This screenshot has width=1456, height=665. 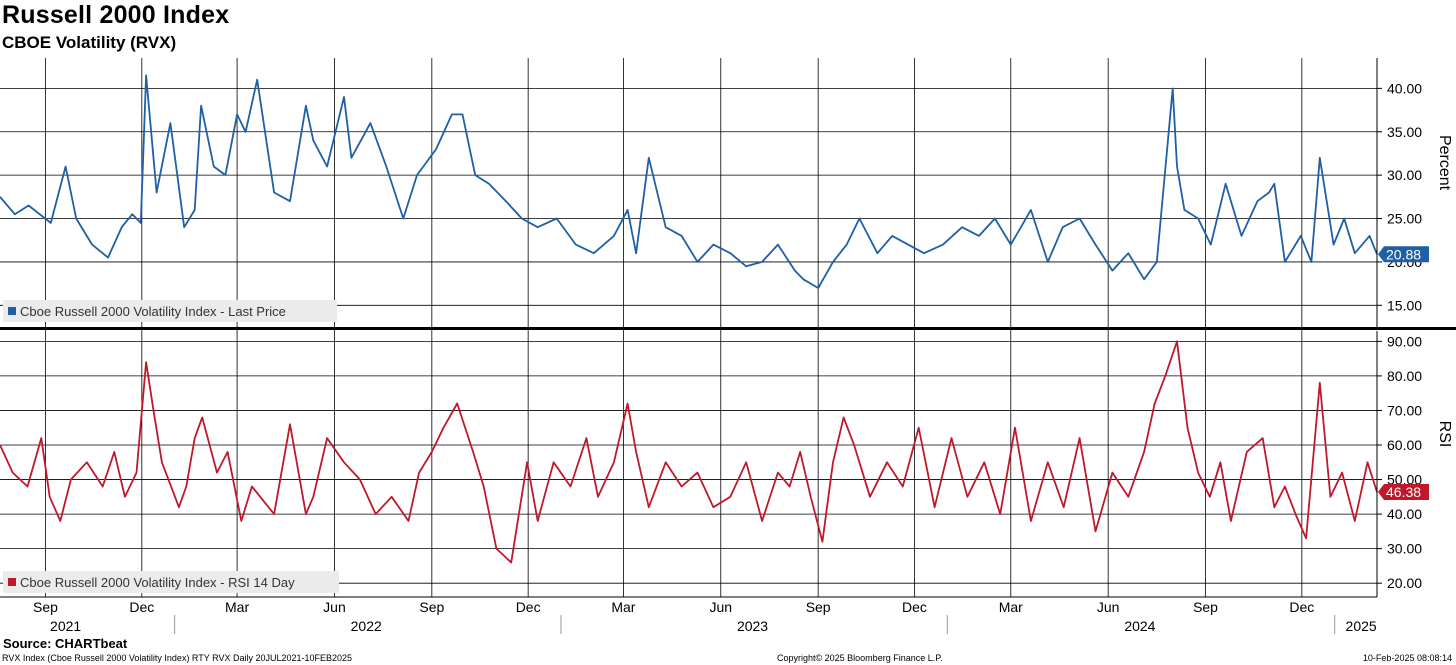 What do you see at coordinates (65, 626) in the screenshot?
I see `x-year-label: 2021` at bounding box center [65, 626].